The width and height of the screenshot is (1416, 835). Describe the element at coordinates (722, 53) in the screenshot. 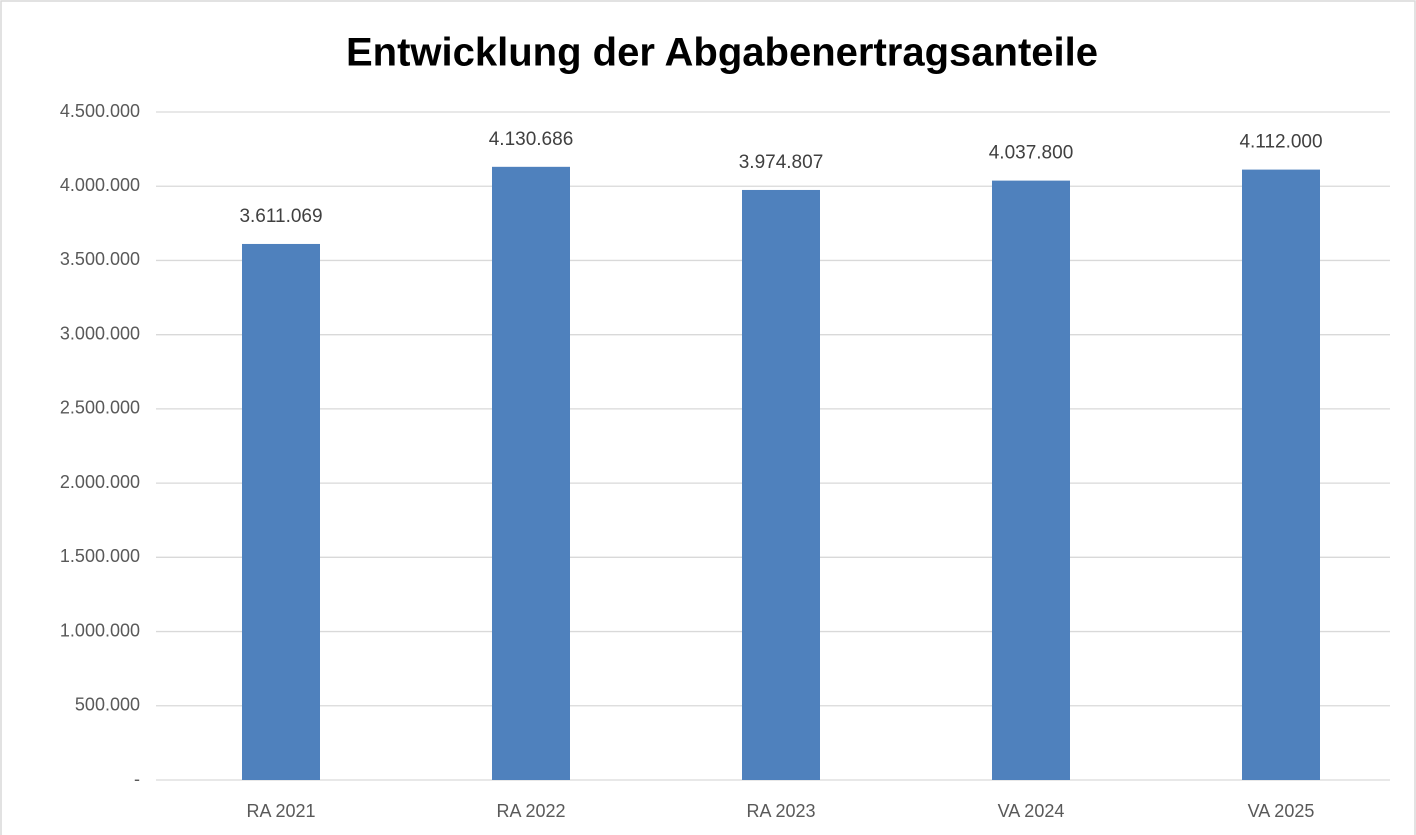

I see `chart-title: Entwicklung der Abgabenertragsanteile` at that location.